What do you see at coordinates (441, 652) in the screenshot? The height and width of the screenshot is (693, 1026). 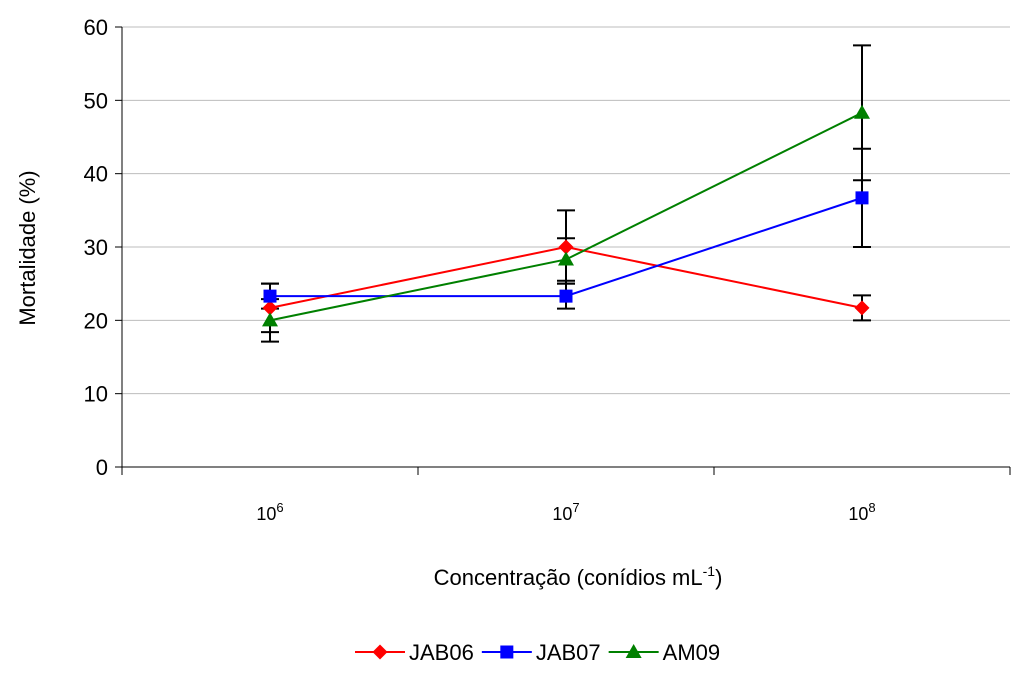 I see `legend-label: JAB06` at bounding box center [441, 652].